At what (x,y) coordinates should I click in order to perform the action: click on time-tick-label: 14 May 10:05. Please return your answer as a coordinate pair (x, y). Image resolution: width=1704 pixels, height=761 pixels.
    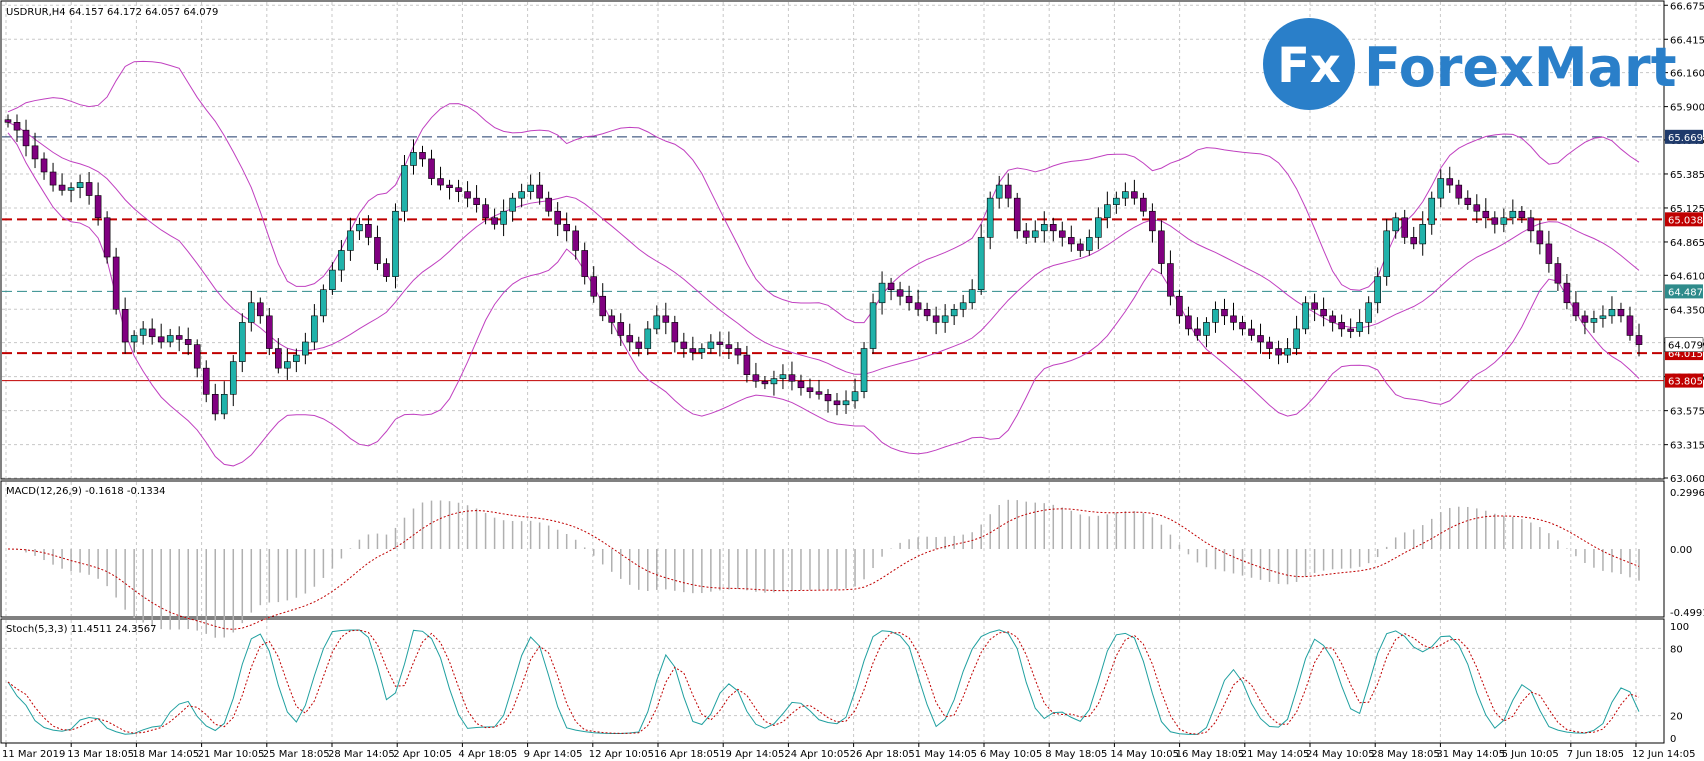
    Looking at the image, I should click on (1144, 754).